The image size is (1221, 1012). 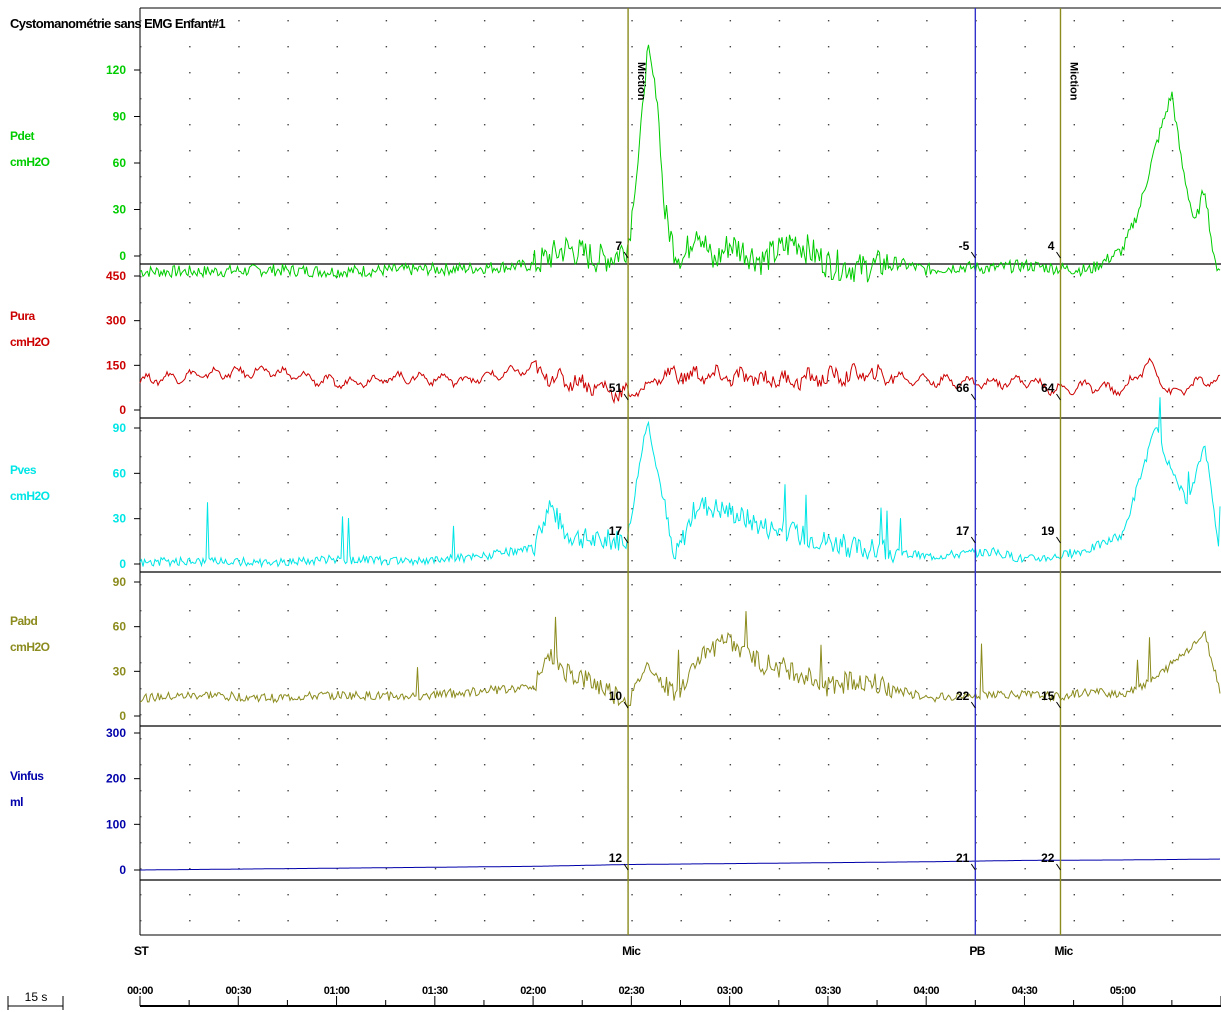 I want to click on y-tick-label: 300, so click(x=116, y=321).